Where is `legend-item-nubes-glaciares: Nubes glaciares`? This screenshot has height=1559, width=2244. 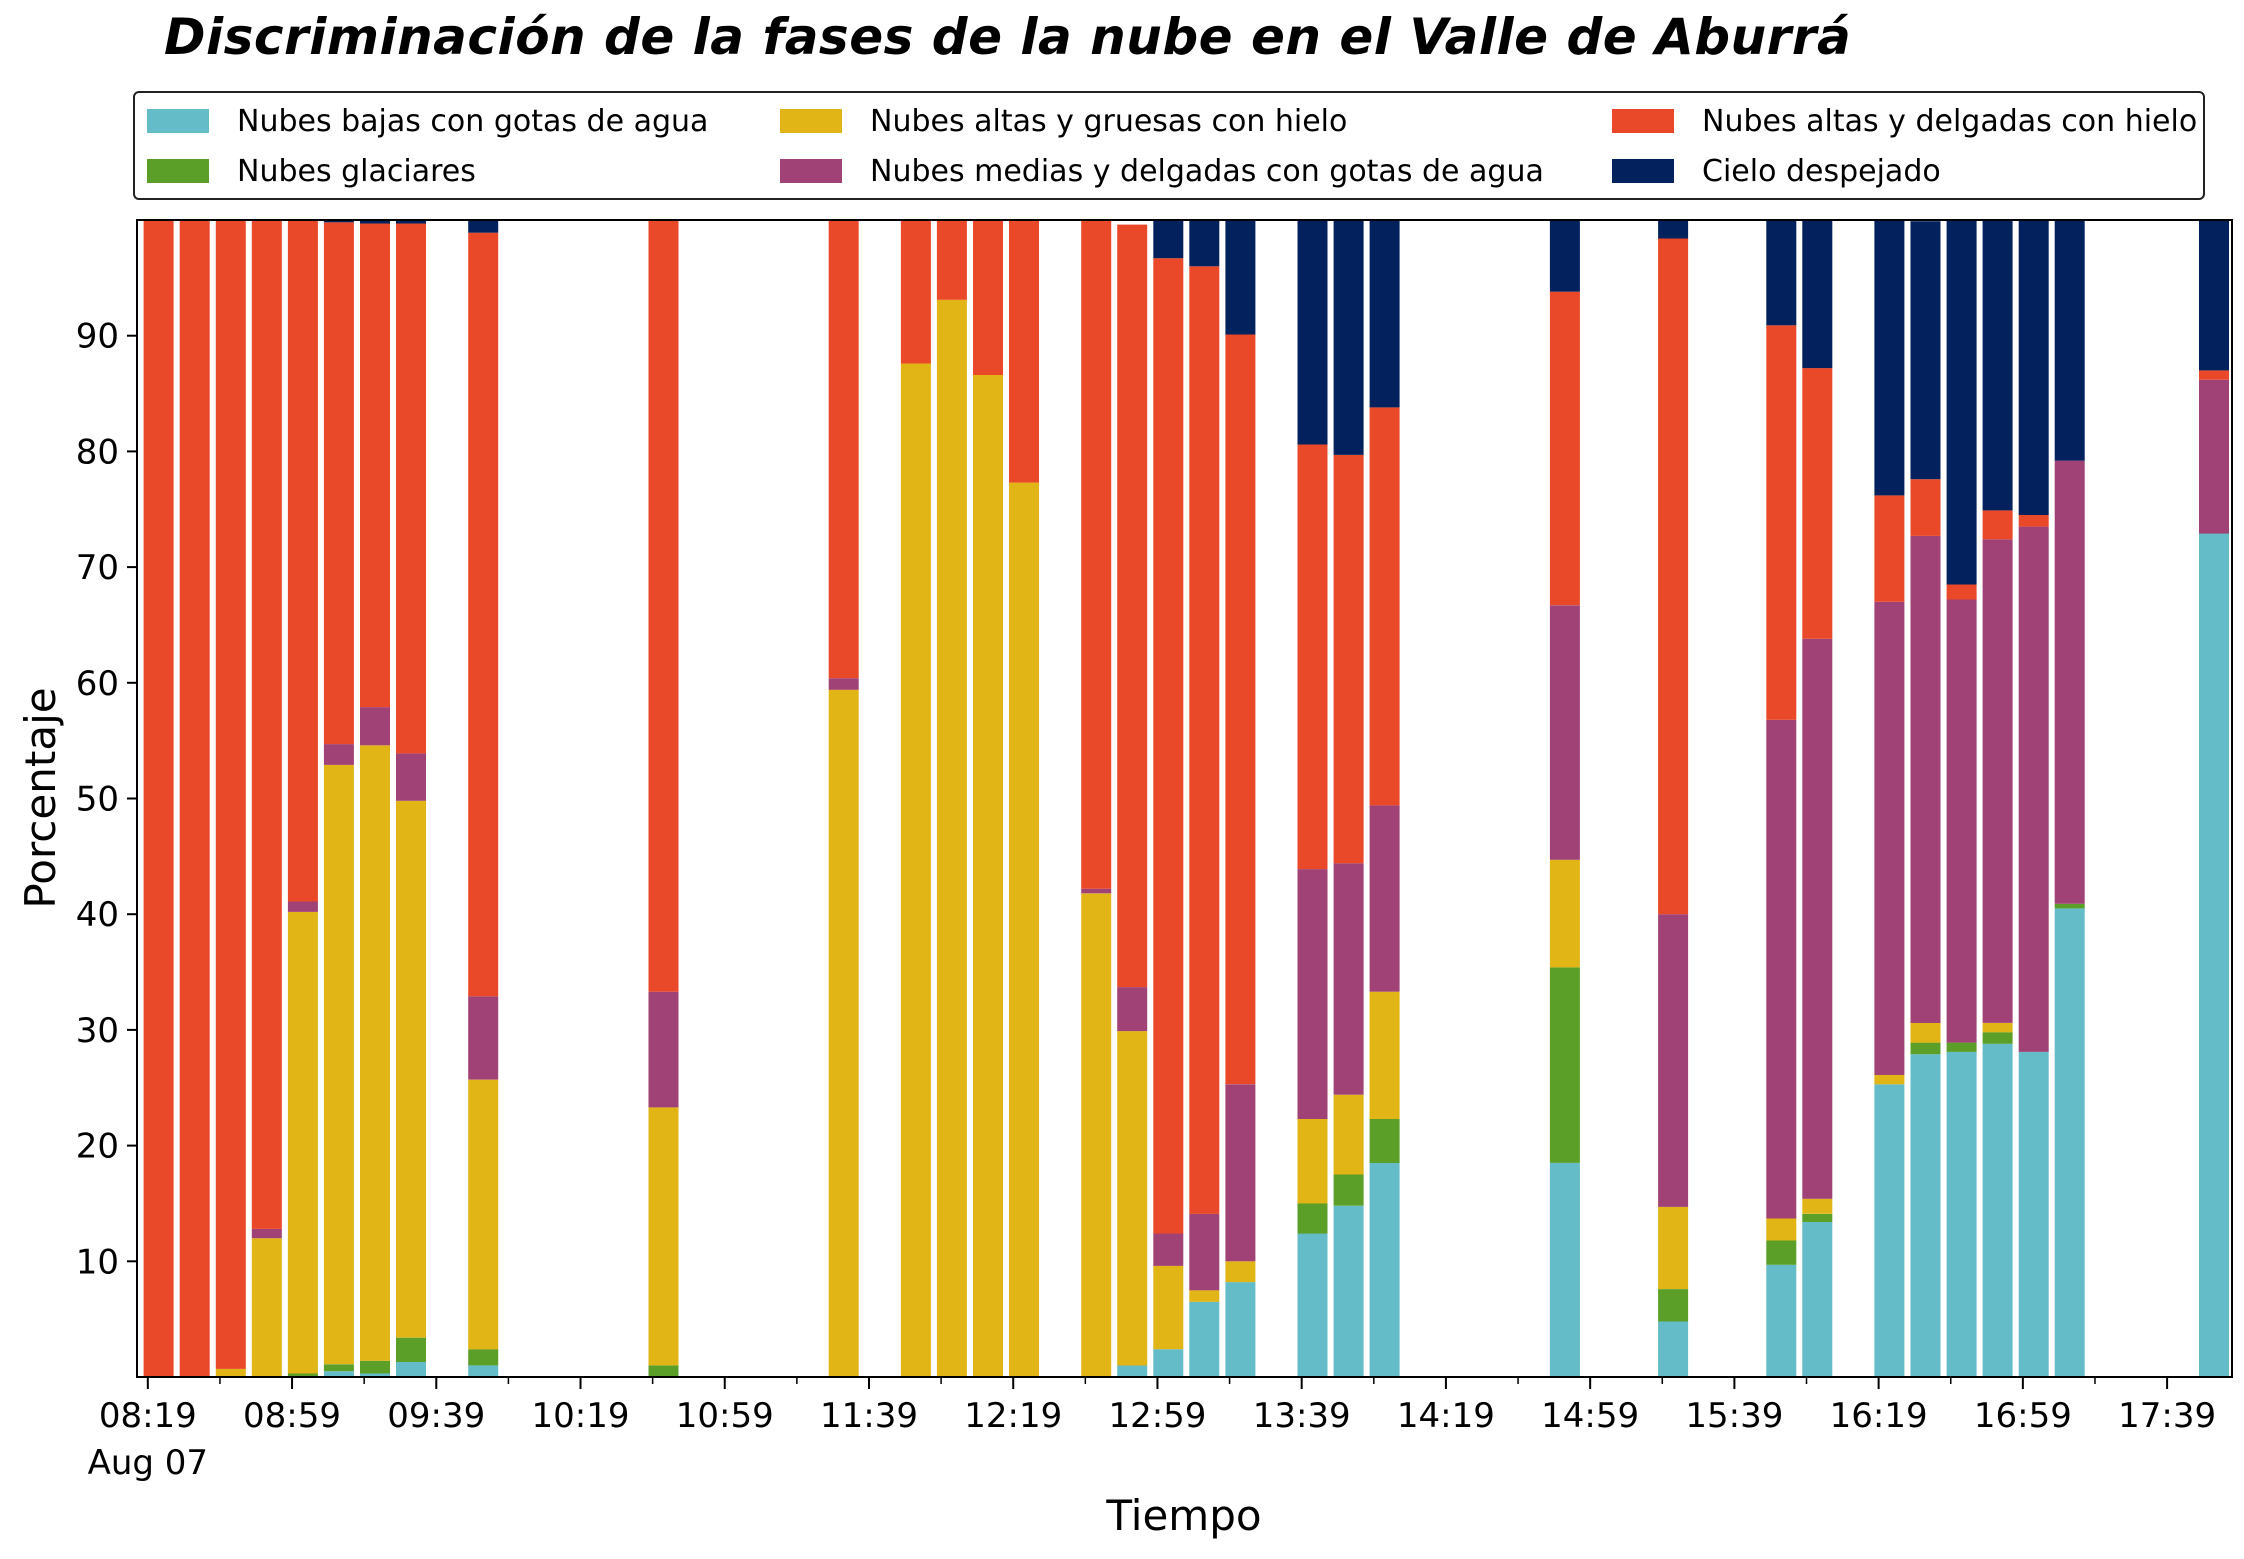
legend-item-nubes-glaciares: Nubes glaciares is located at coordinates (311, 171).